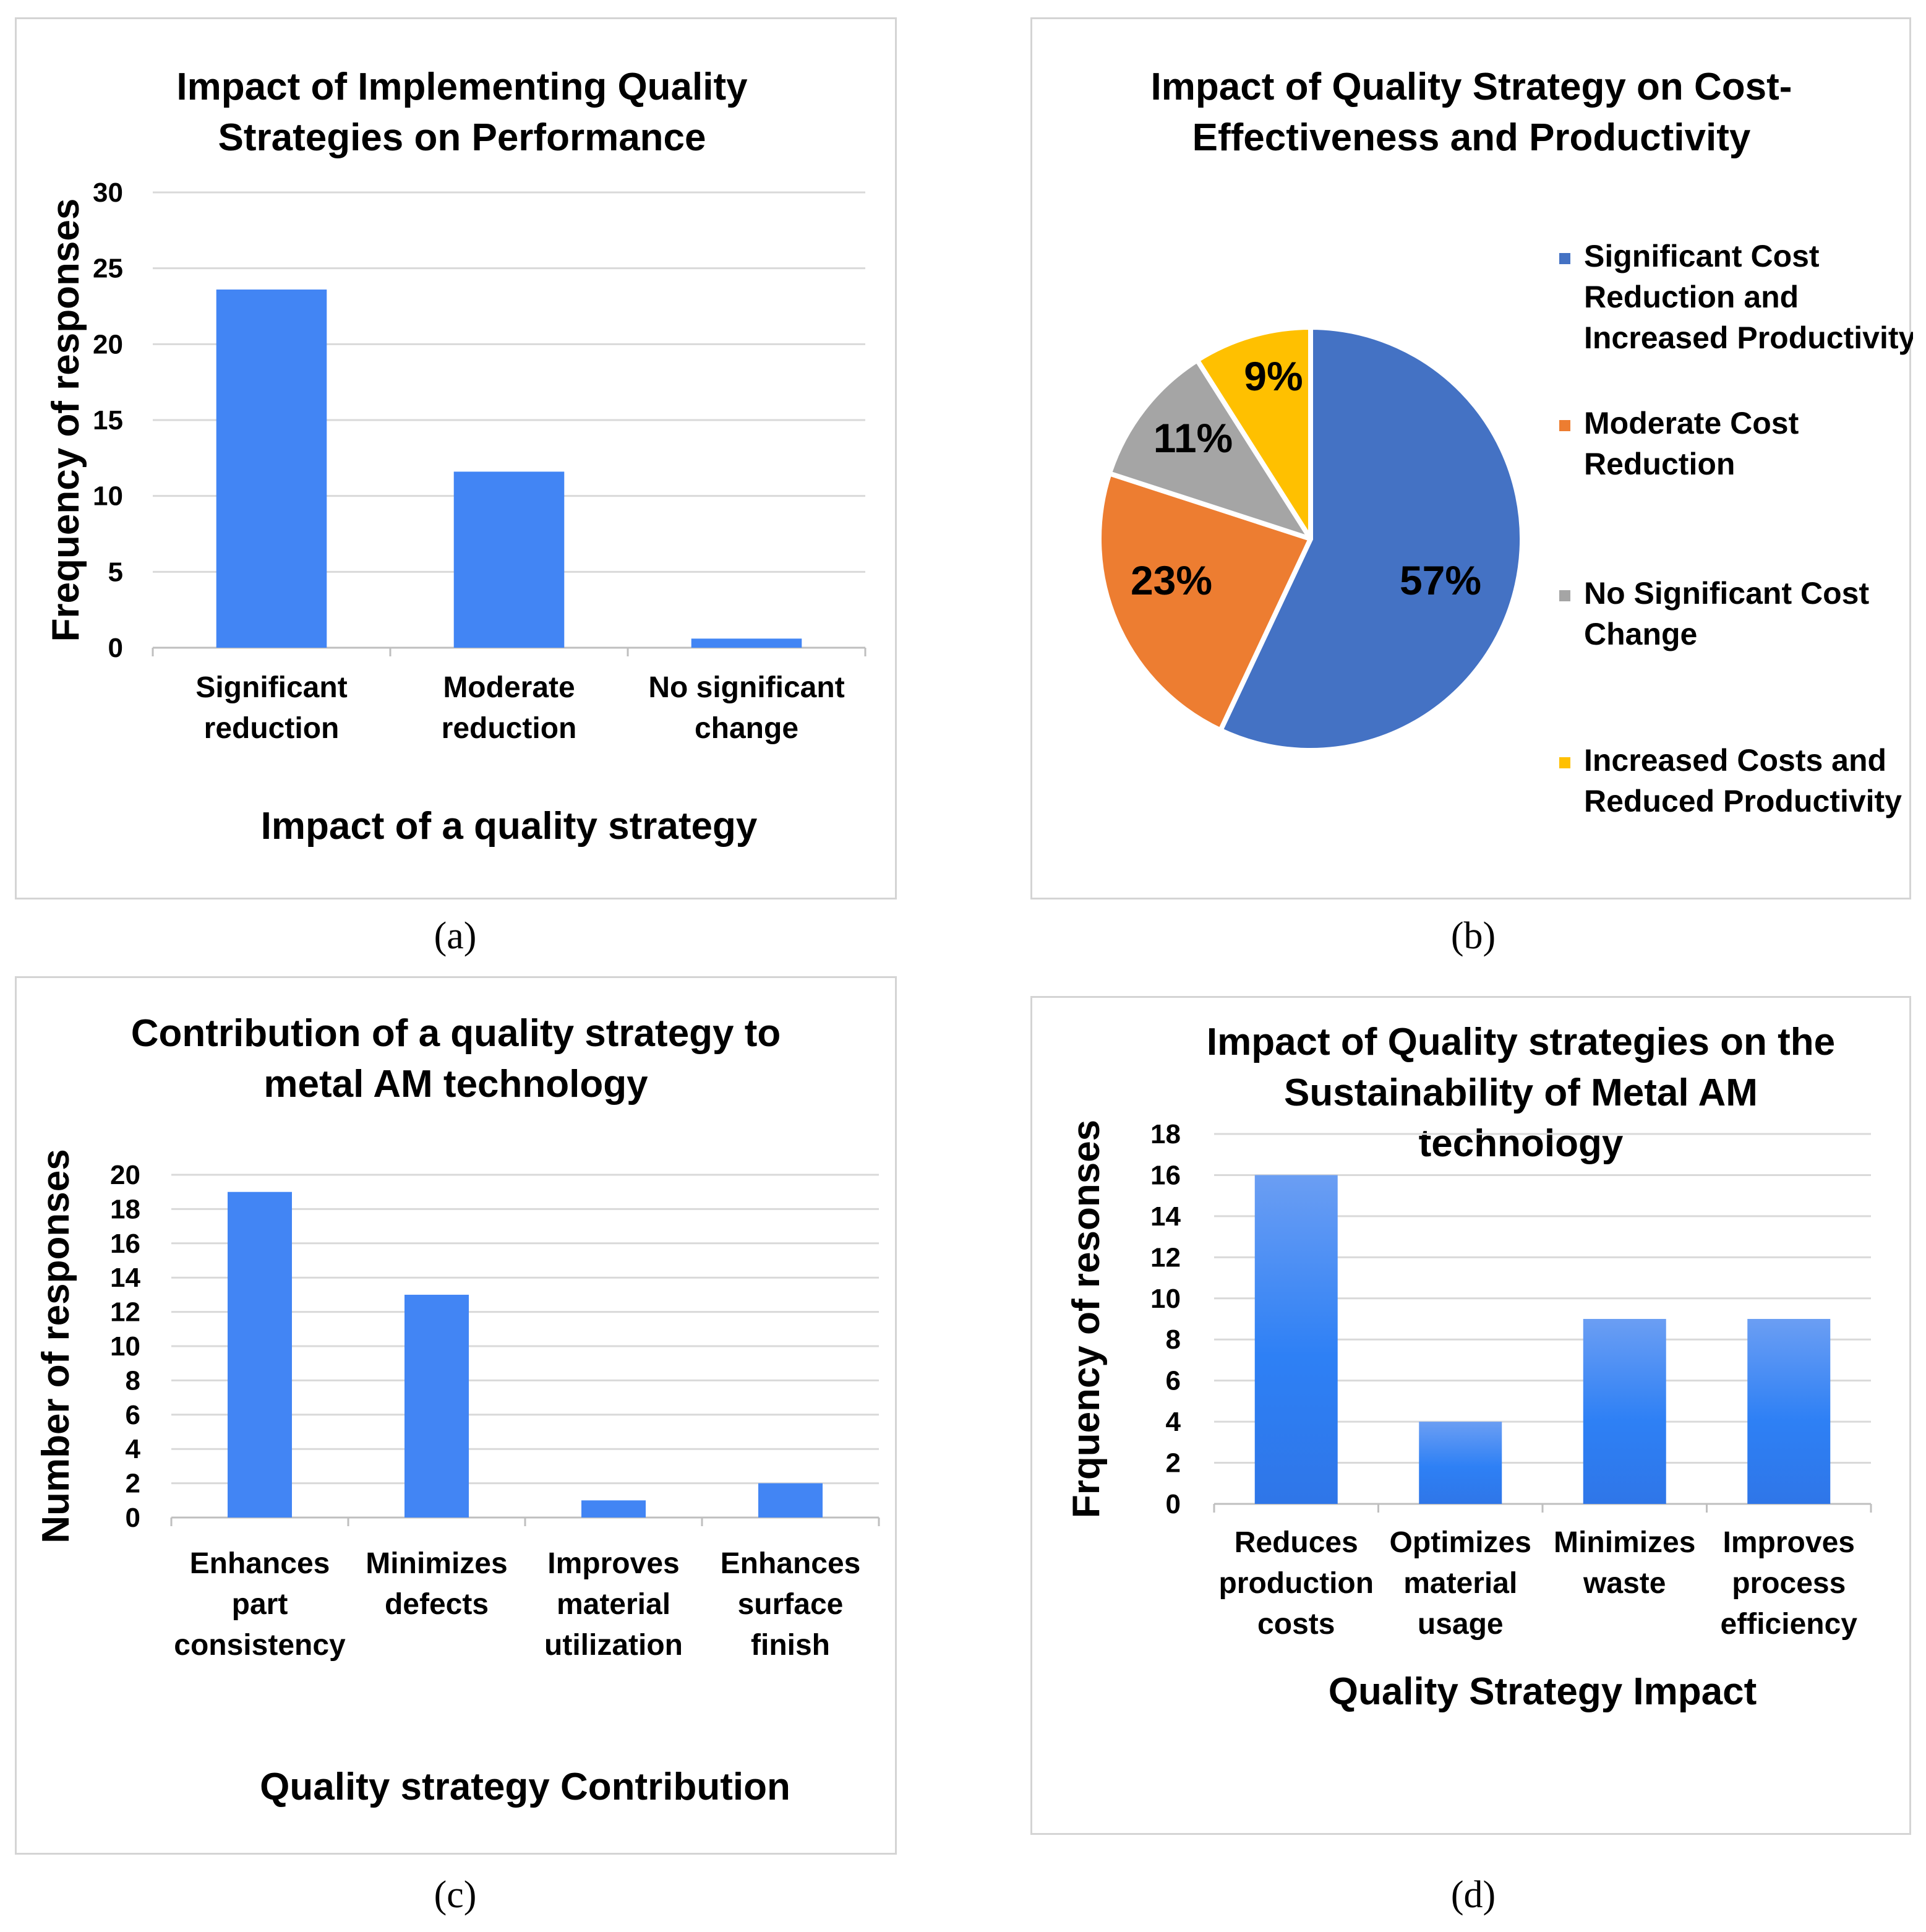 This screenshot has width=1926, height=1932. What do you see at coordinates (260, 1604) in the screenshot?
I see `x-category-label: part` at bounding box center [260, 1604].